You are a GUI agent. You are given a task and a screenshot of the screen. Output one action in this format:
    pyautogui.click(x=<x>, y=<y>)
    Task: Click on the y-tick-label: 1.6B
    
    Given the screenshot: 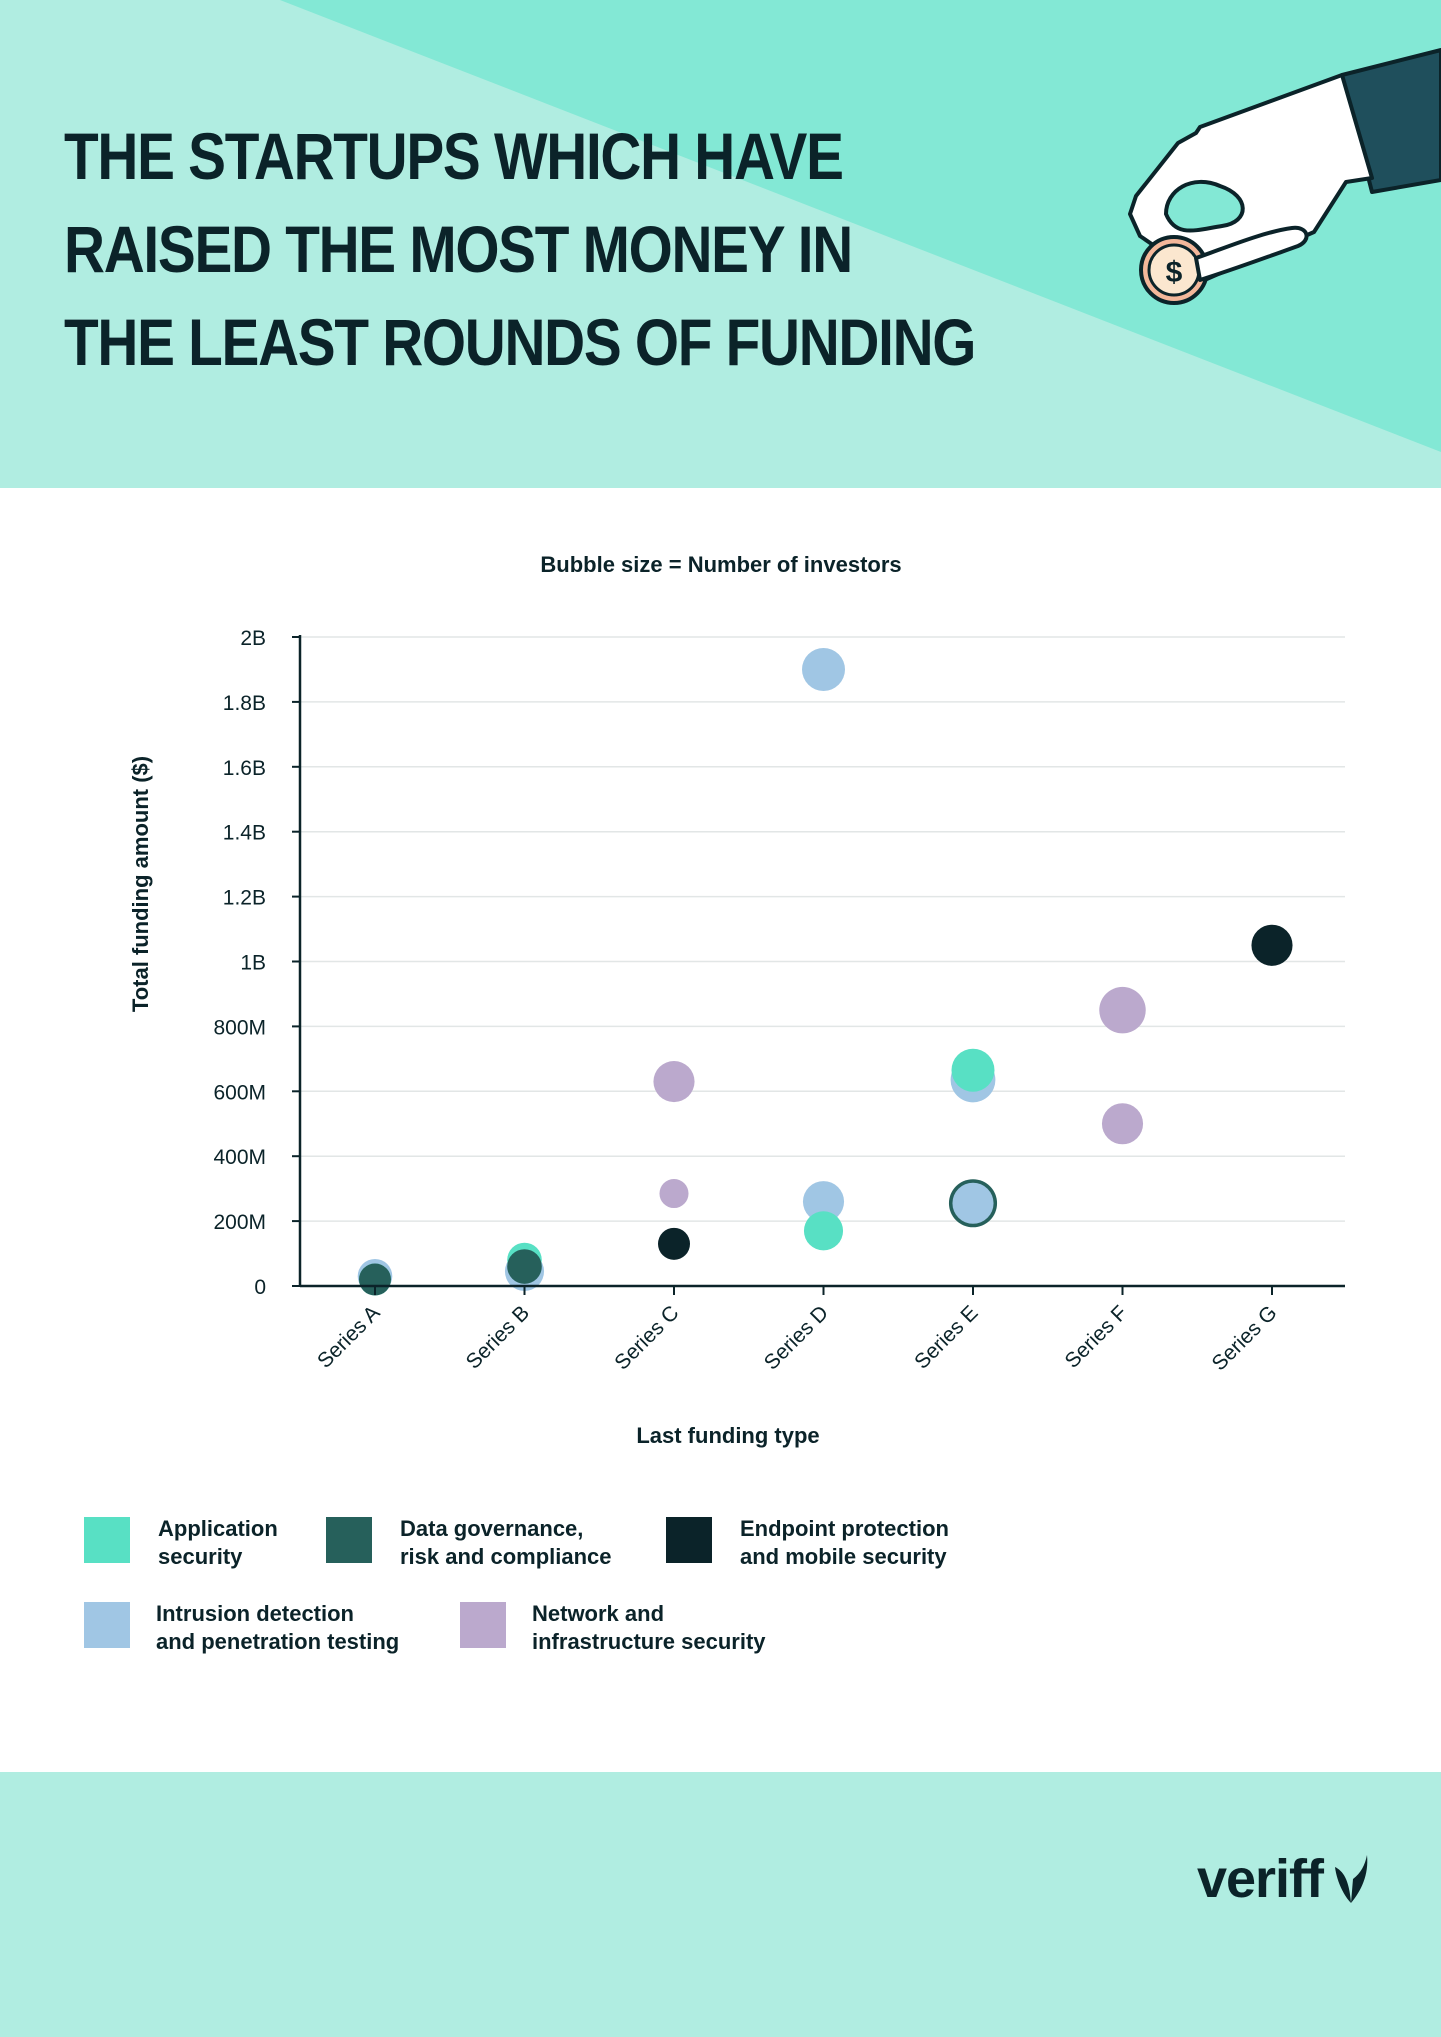 What is the action you would take?
    pyautogui.click(x=244, y=768)
    